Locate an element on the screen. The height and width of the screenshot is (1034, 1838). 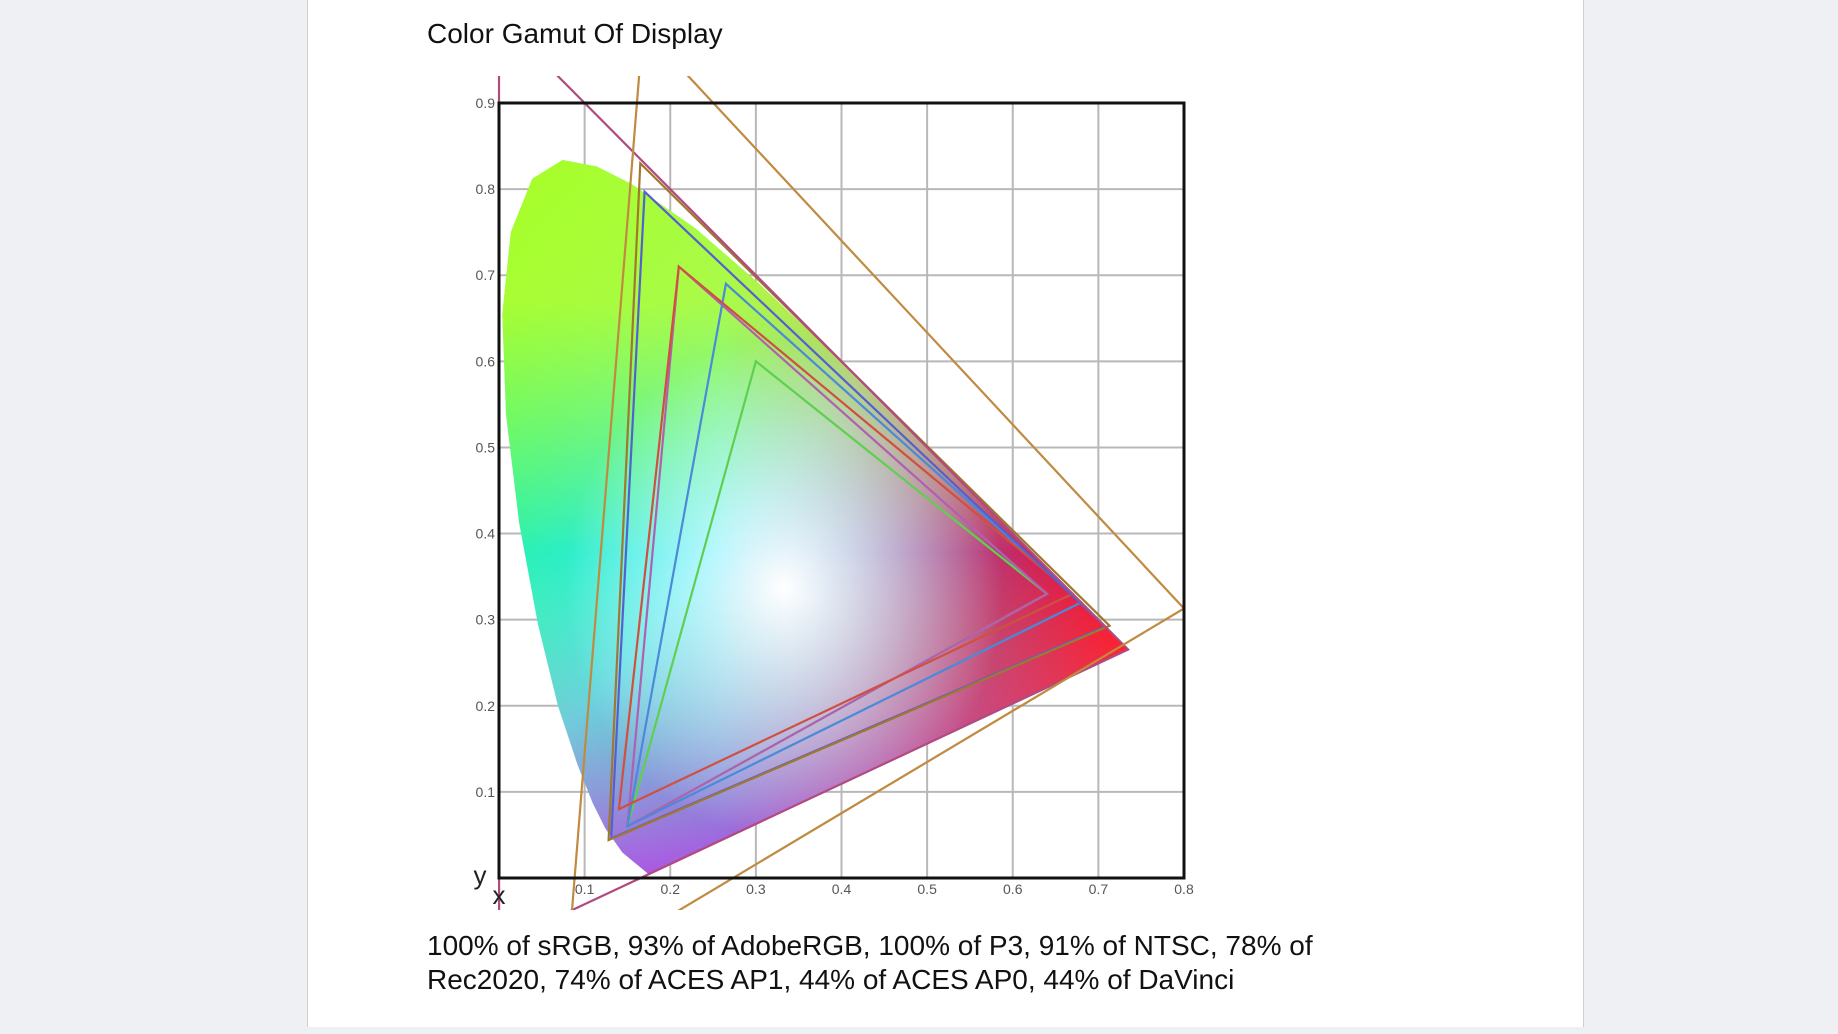
heading: Color Gamut Of Display is located at coordinates (575, 33).